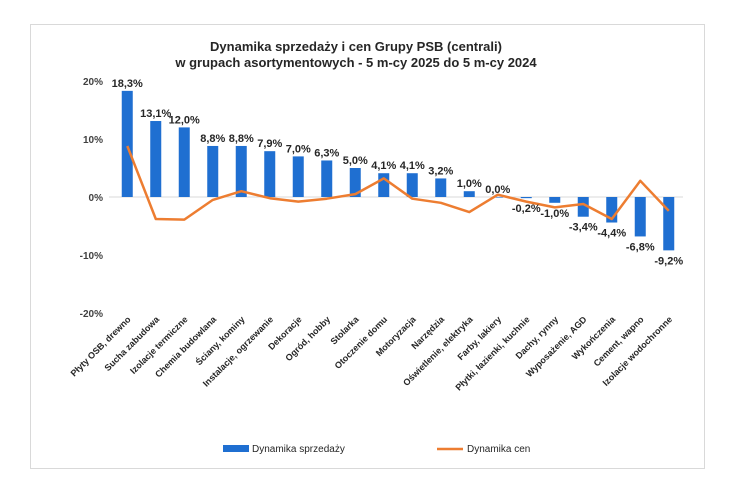  What do you see at coordinates (298, 449) in the screenshot?
I see `legend-label-sales: Dynamika sprzedaży` at bounding box center [298, 449].